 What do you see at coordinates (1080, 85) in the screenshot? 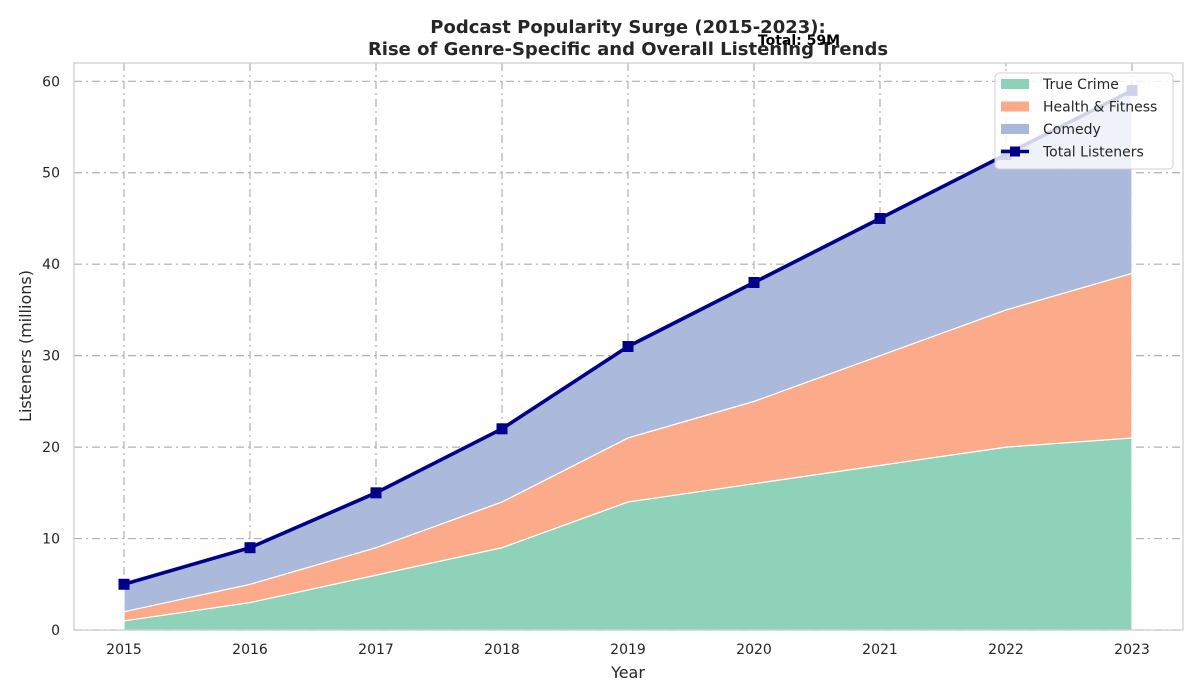
I see `legend-label-true-crime: True Crime` at bounding box center [1080, 85].